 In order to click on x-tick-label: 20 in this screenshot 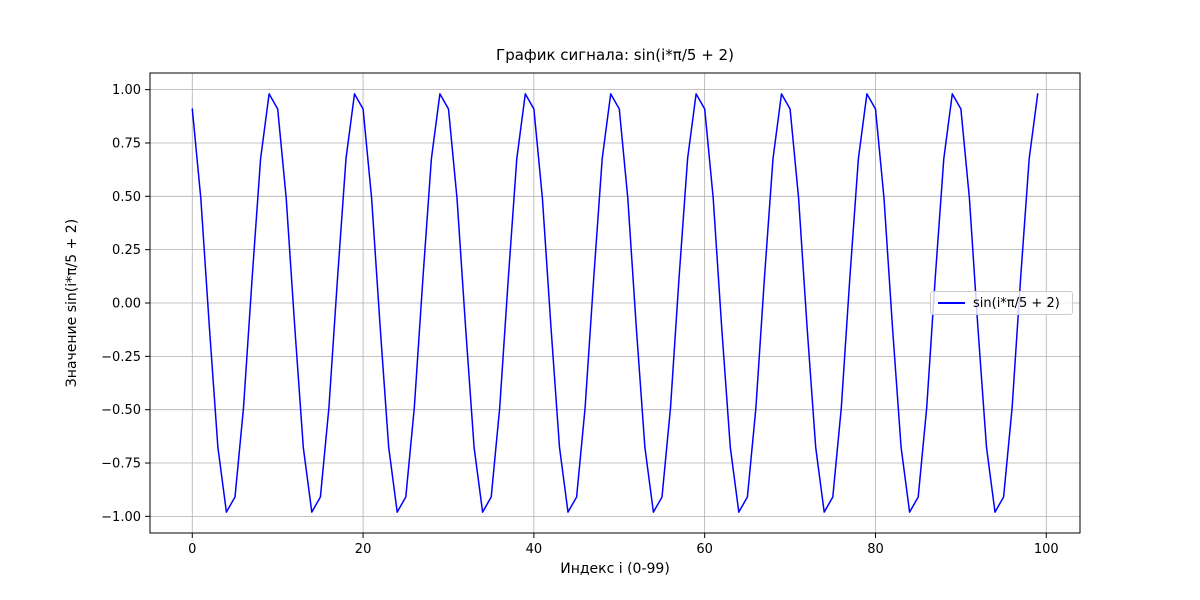, I will do `click(363, 549)`.